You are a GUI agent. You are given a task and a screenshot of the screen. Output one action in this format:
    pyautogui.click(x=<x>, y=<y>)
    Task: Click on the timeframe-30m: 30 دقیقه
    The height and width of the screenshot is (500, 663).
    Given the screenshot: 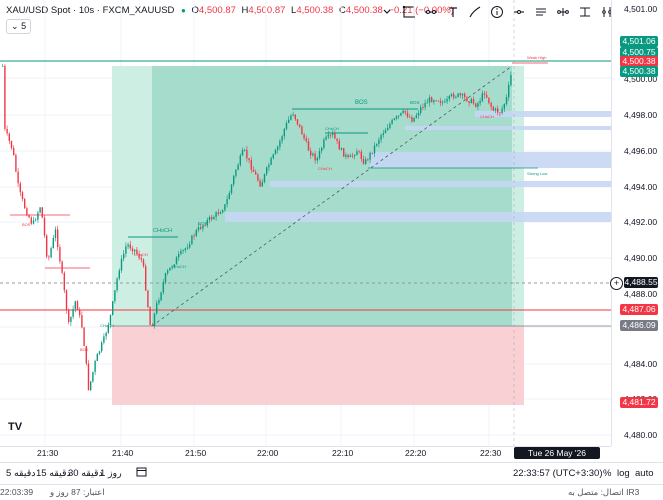 What is the action you would take?
    pyautogui.click(x=85, y=473)
    